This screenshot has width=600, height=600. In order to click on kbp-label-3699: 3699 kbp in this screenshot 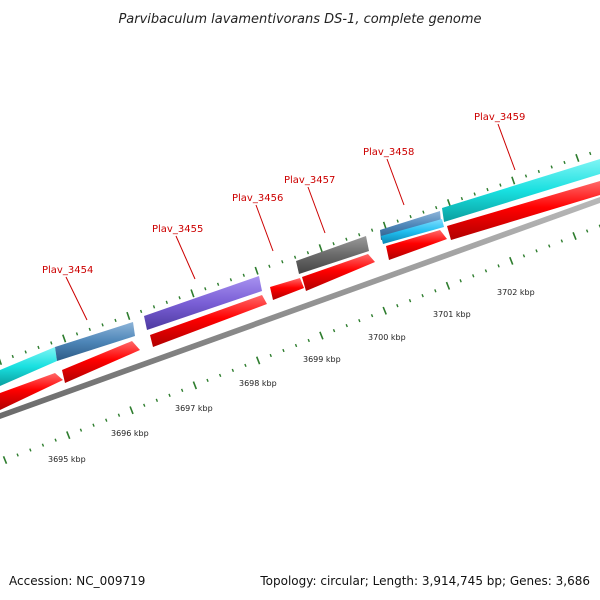, I will do `click(322, 359)`.